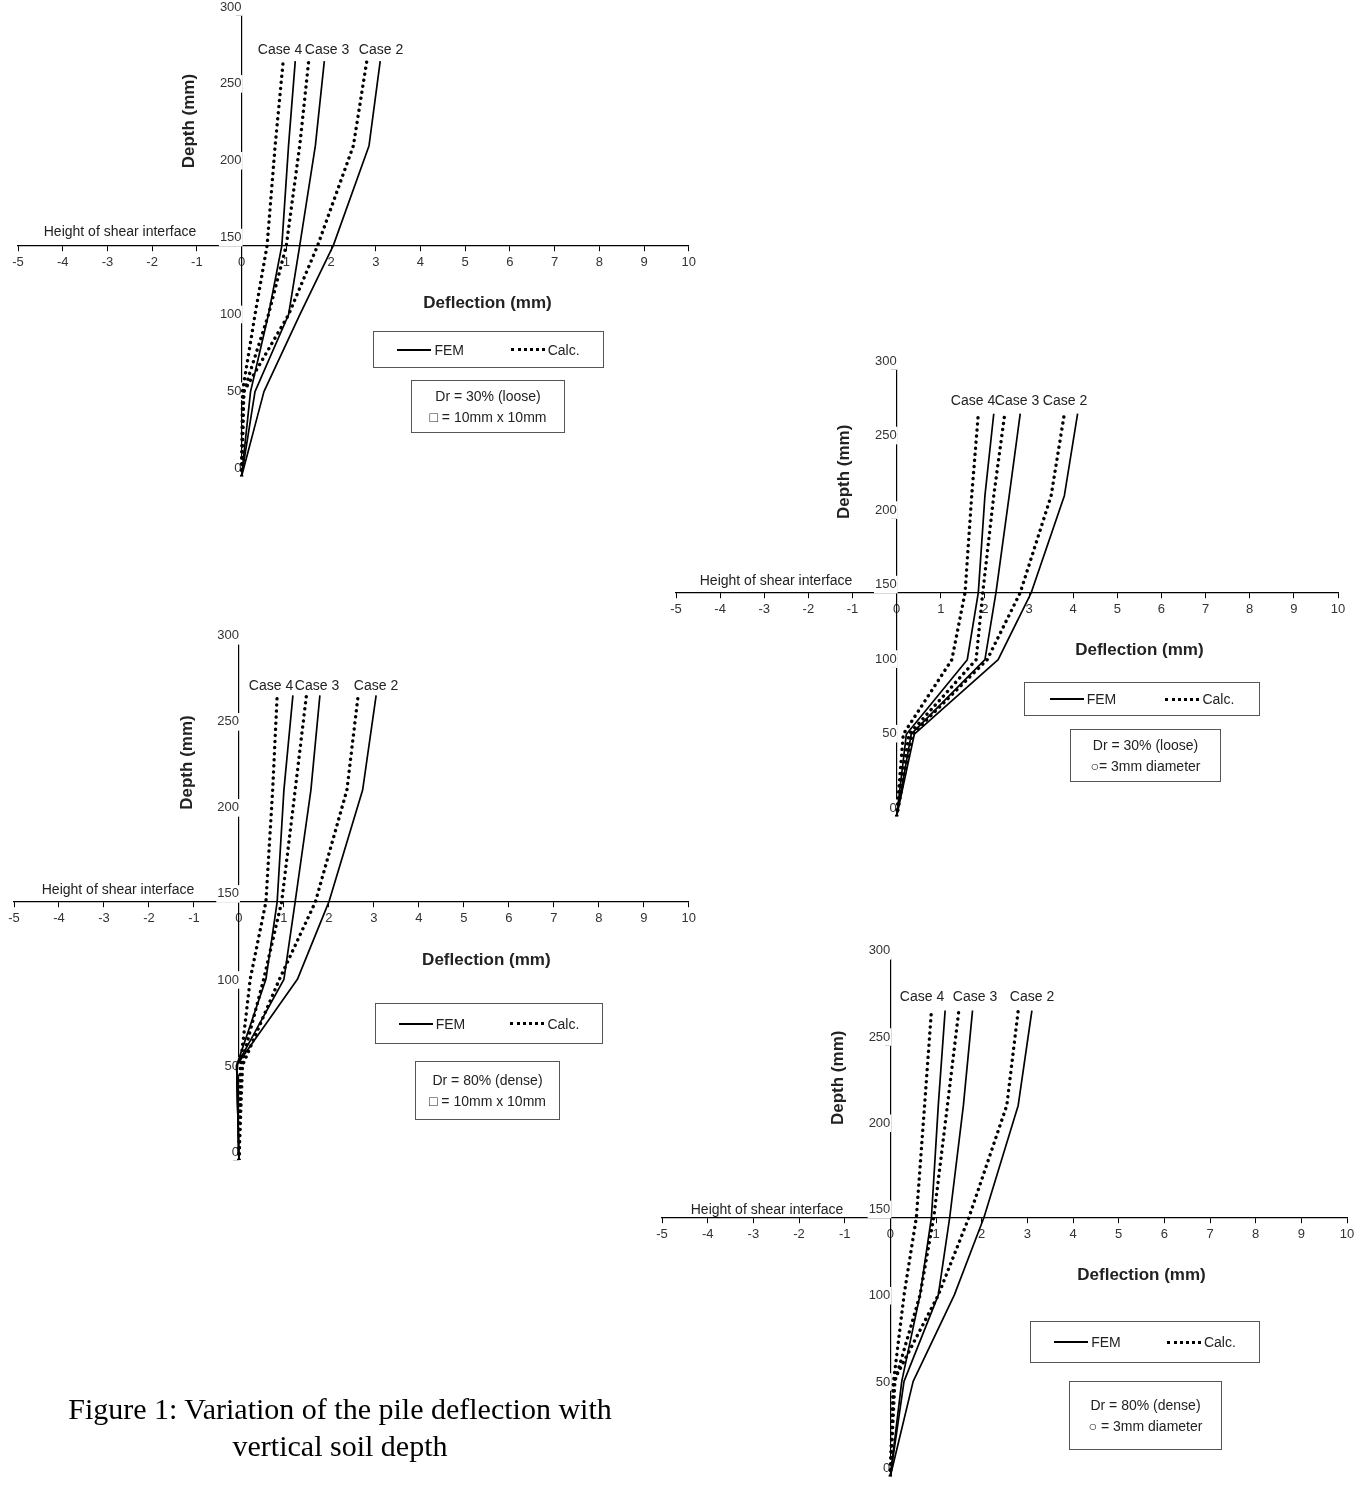 The image size is (1368, 1490). What do you see at coordinates (340, 1427) in the screenshot?
I see `text: Figure 1: Variation of the pile deflection with vertical soil depth` at bounding box center [340, 1427].